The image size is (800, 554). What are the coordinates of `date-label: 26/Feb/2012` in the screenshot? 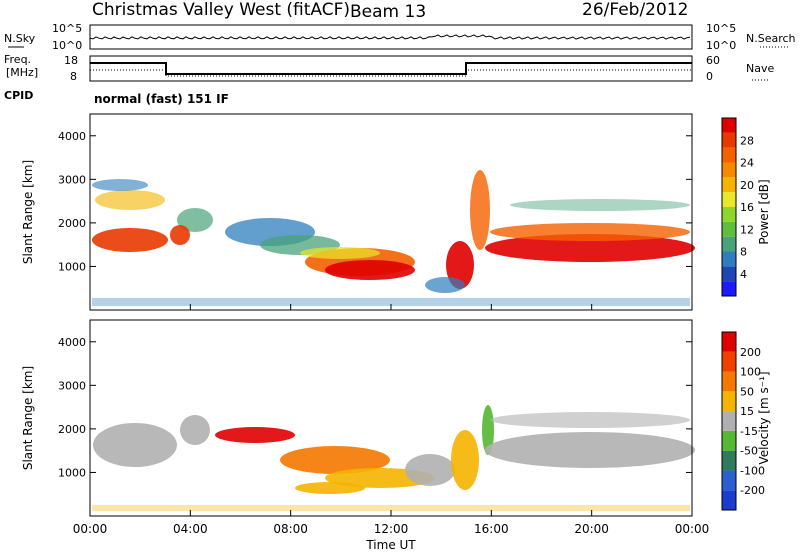 It's located at (635, 10).